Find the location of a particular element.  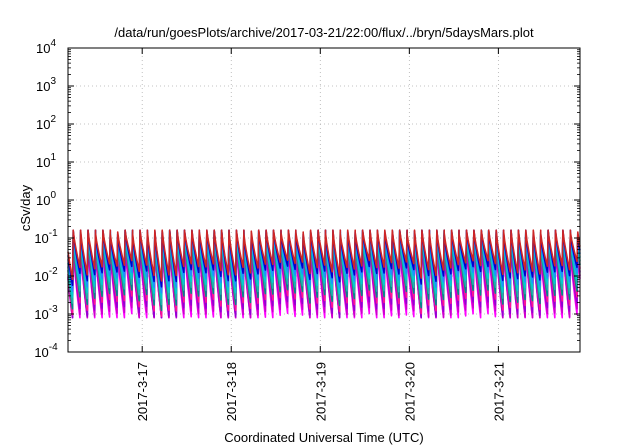

y-tick-label: 10⁻³ is located at coordinates (46, 313).